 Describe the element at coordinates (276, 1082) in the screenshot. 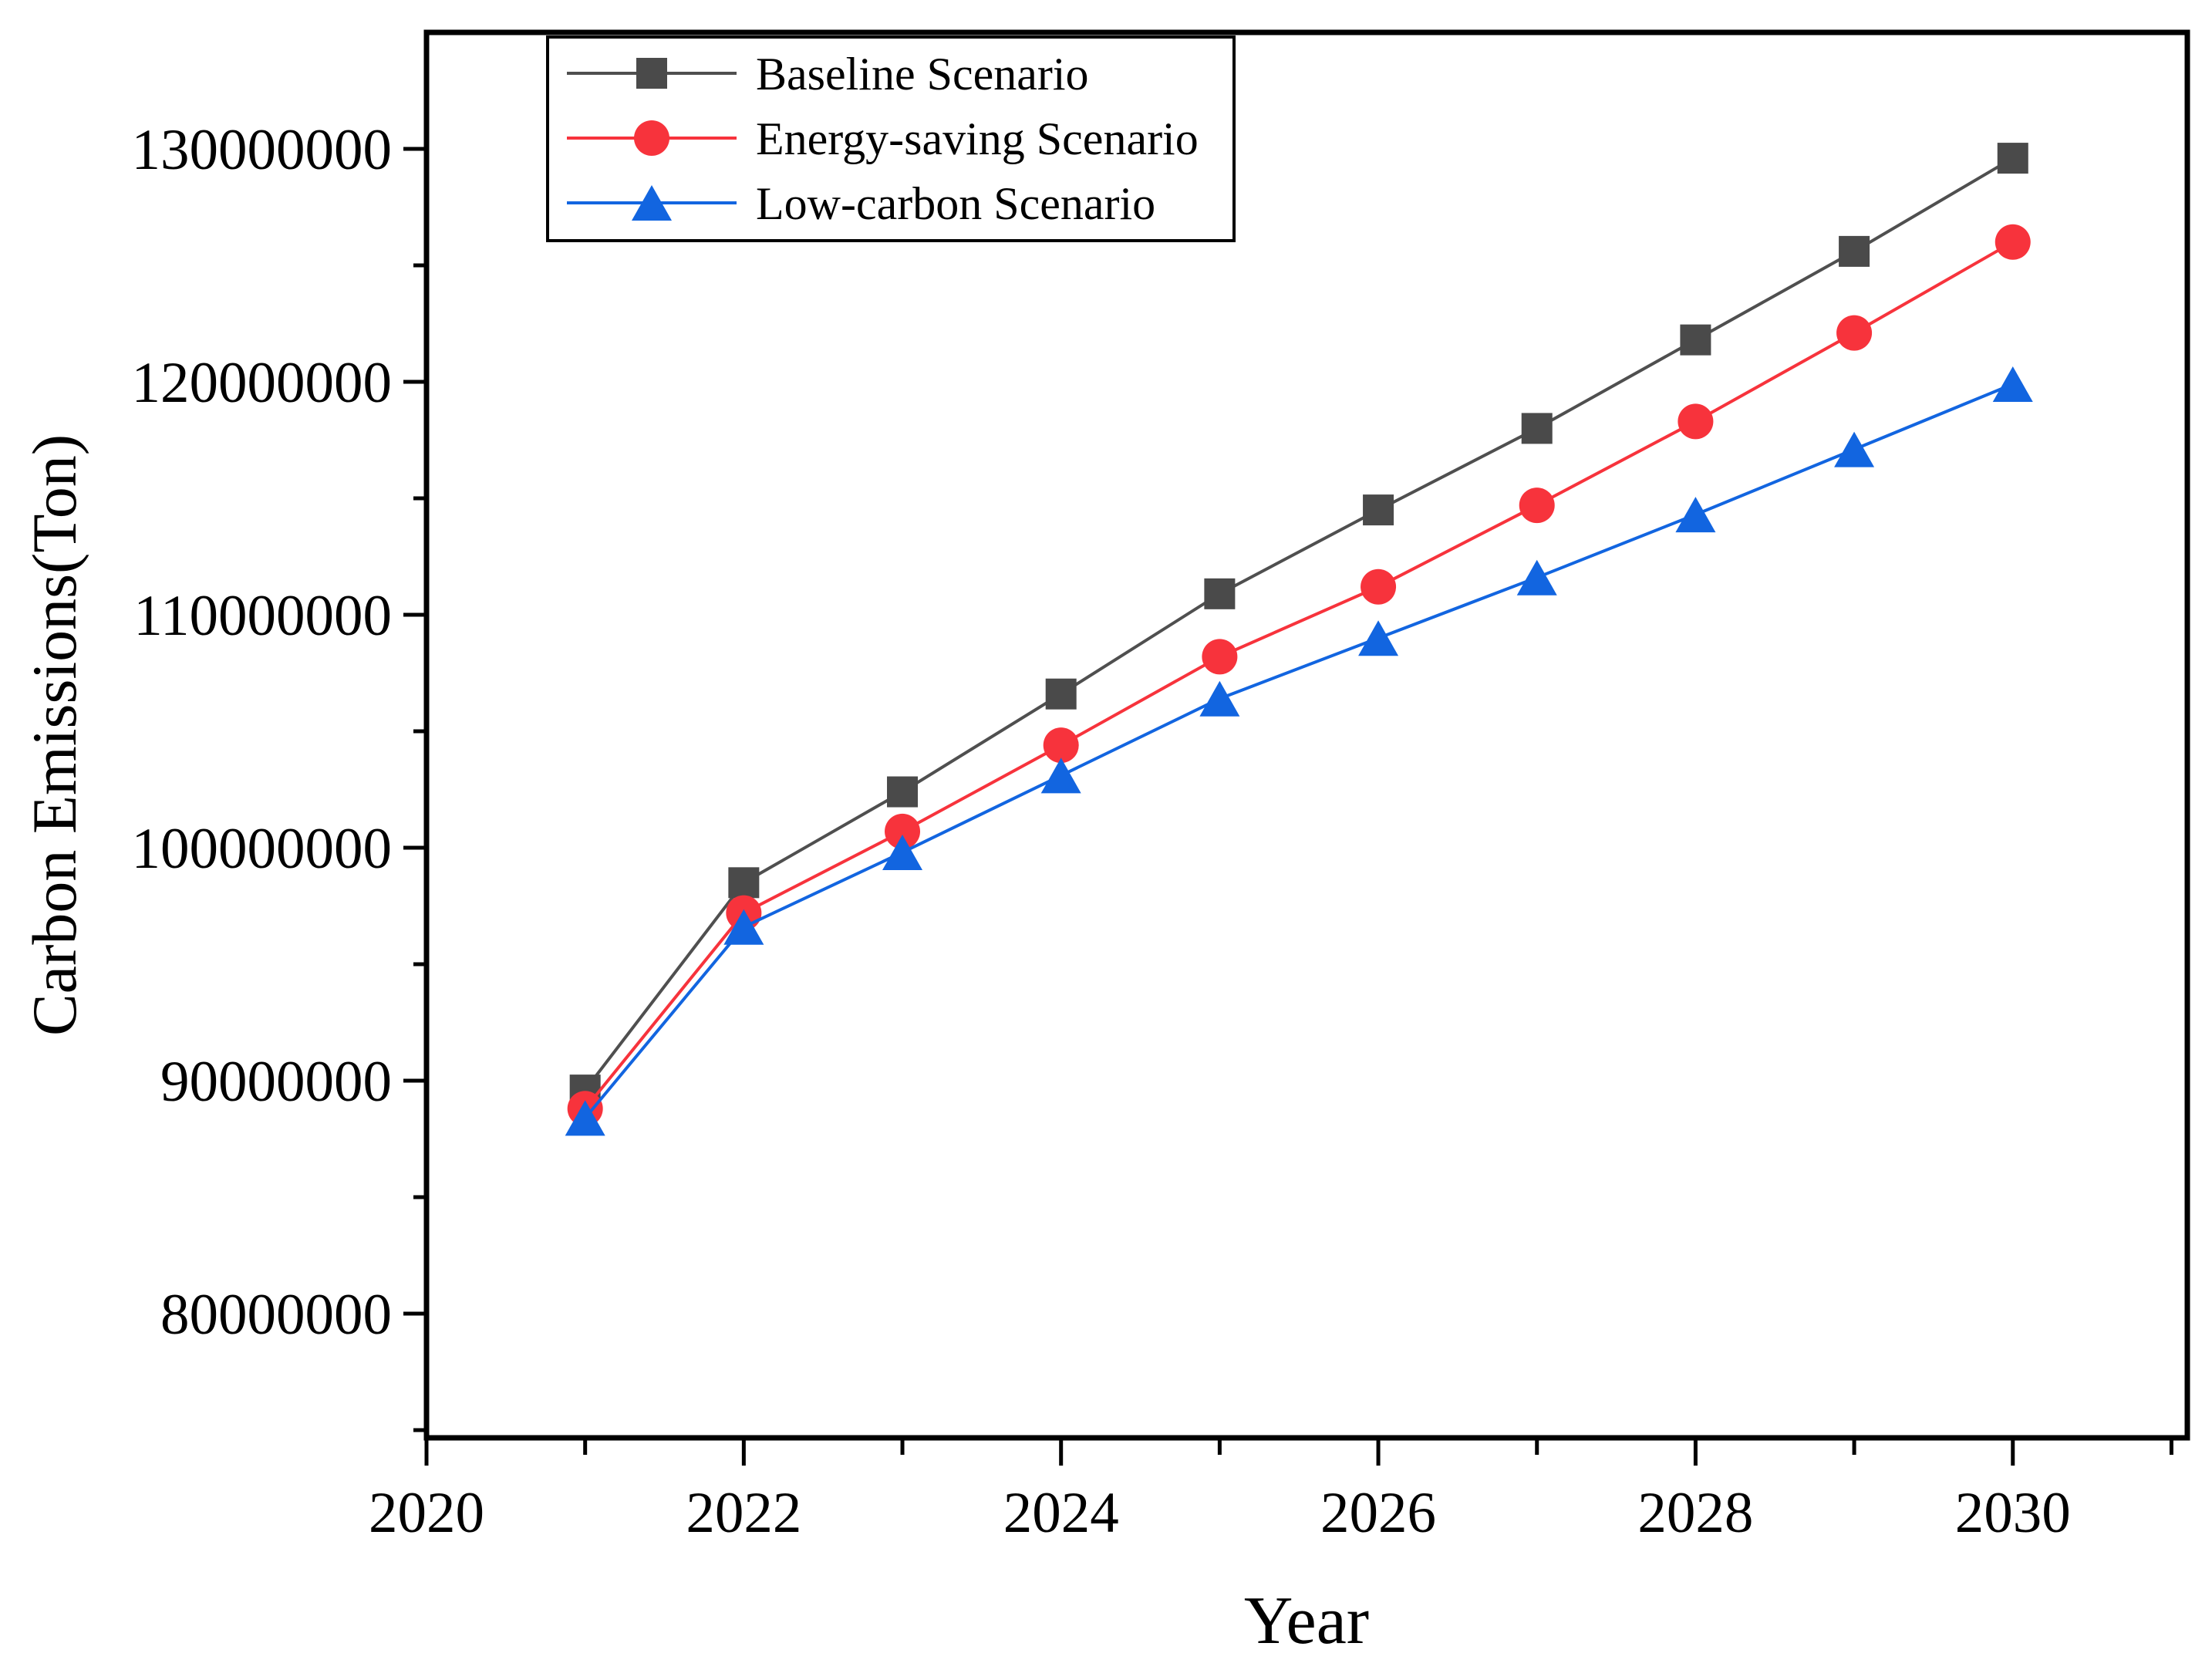

I see `y-tick-label: 90000000` at that location.